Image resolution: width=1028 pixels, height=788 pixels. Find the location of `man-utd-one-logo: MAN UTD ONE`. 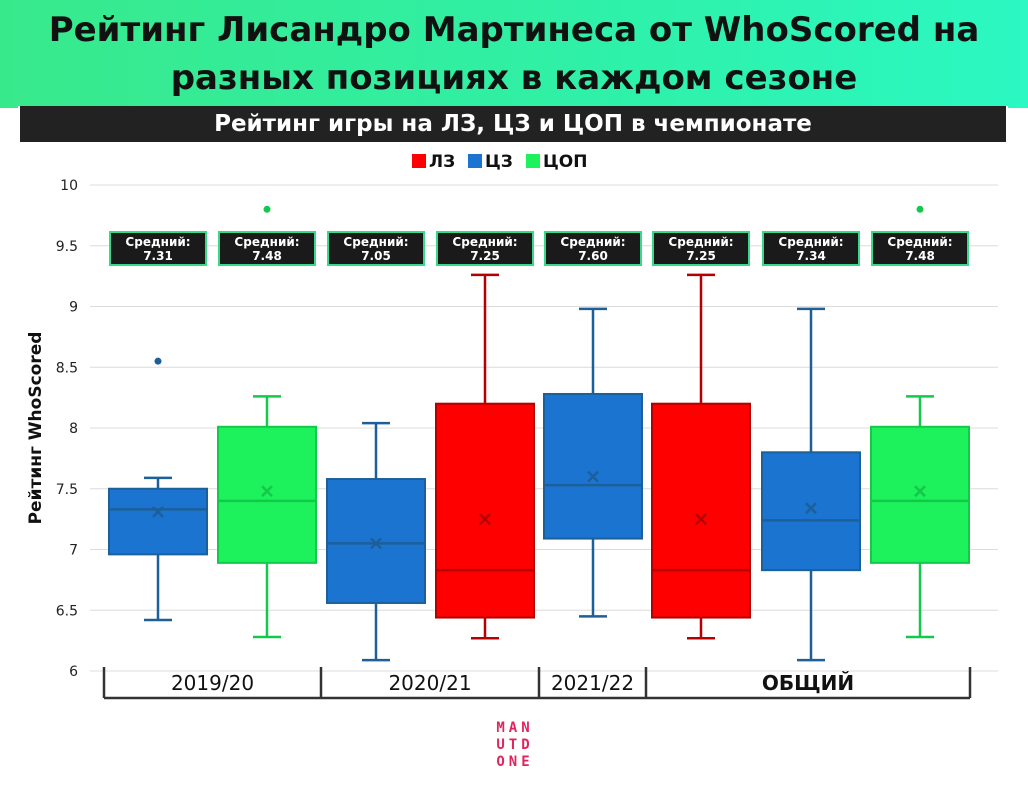

man-utd-one-logo: MAN UTD ONE is located at coordinates (515, 745).